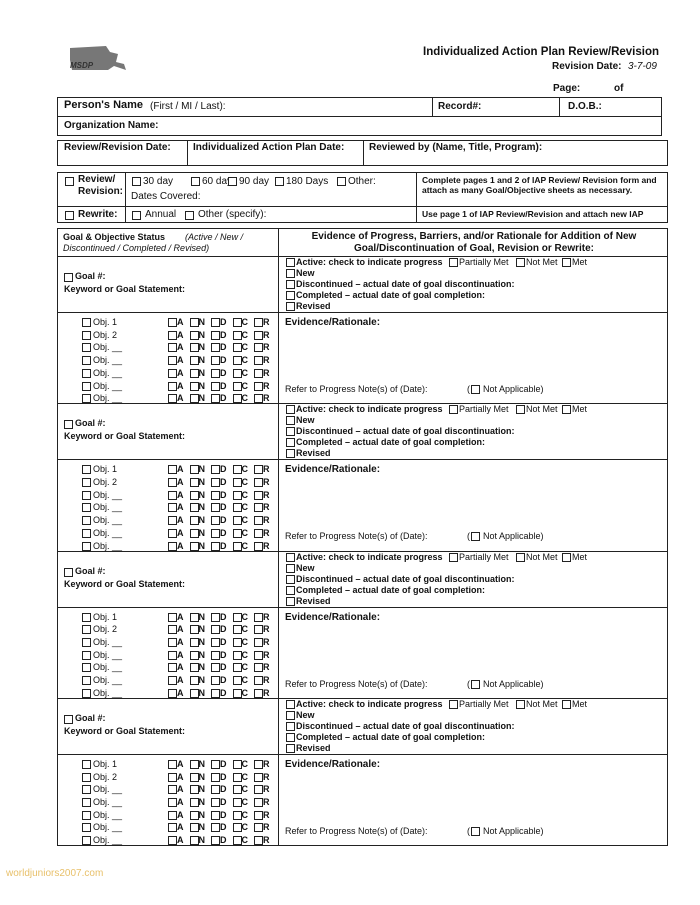 This screenshot has height=905, width=700. Describe the element at coordinates (254, 181) in the screenshot. I see `day-option: 90 day` at that location.